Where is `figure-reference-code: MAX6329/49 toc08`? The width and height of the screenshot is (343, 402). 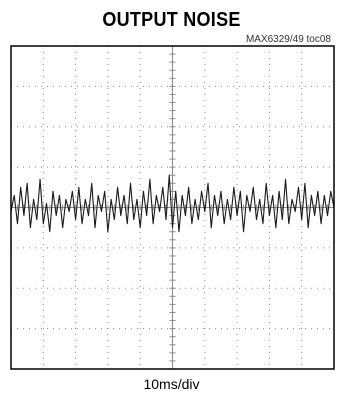 figure-reference-code: MAX6329/49 toc08 is located at coordinates (288, 39).